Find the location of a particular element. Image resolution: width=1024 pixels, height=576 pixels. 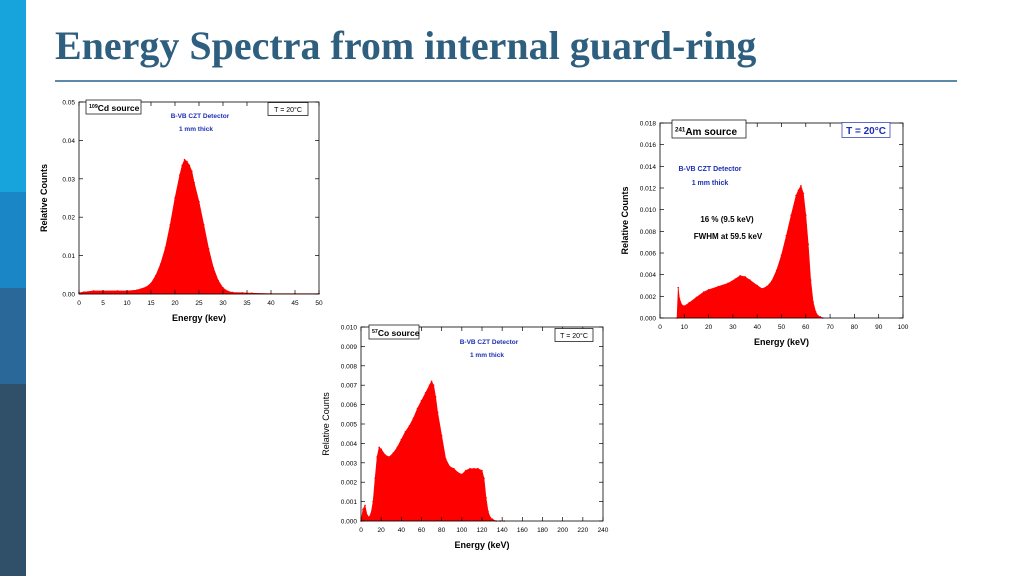

x-tick-label: 35 is located at coordinates (247, 303).